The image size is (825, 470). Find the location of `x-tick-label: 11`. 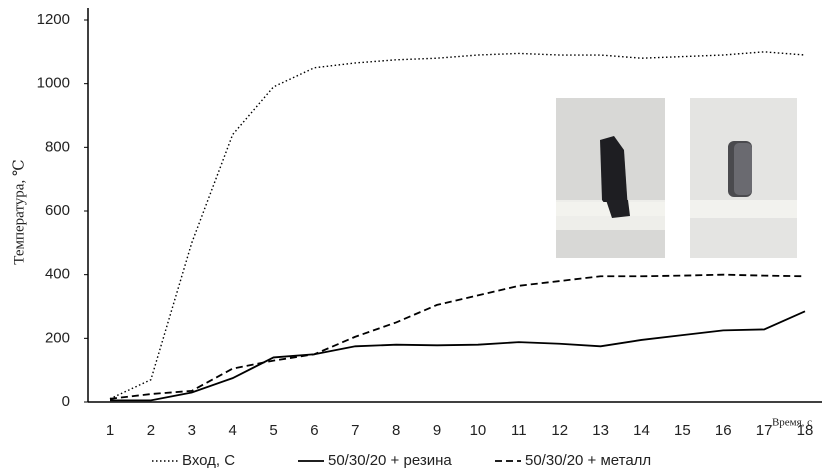

x-tick-label: 11 is located at coordinates (519, 430).